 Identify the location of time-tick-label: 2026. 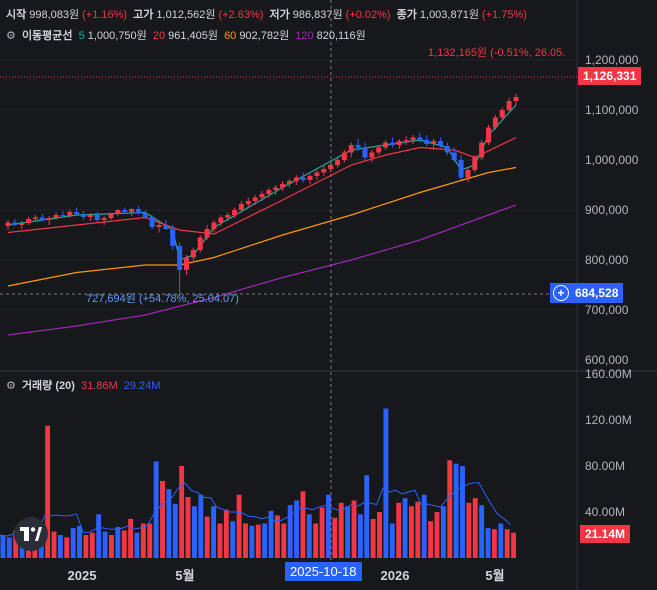
(395, 575).